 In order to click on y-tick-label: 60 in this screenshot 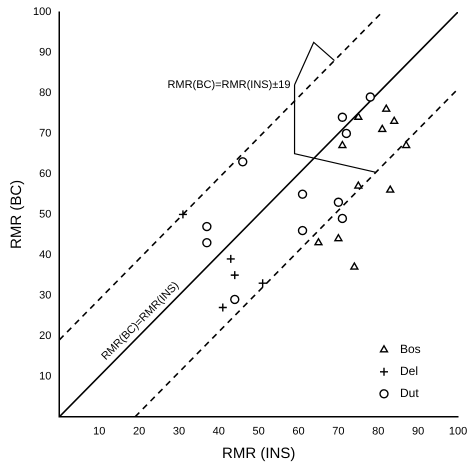, I will do `click(45, 174)`.